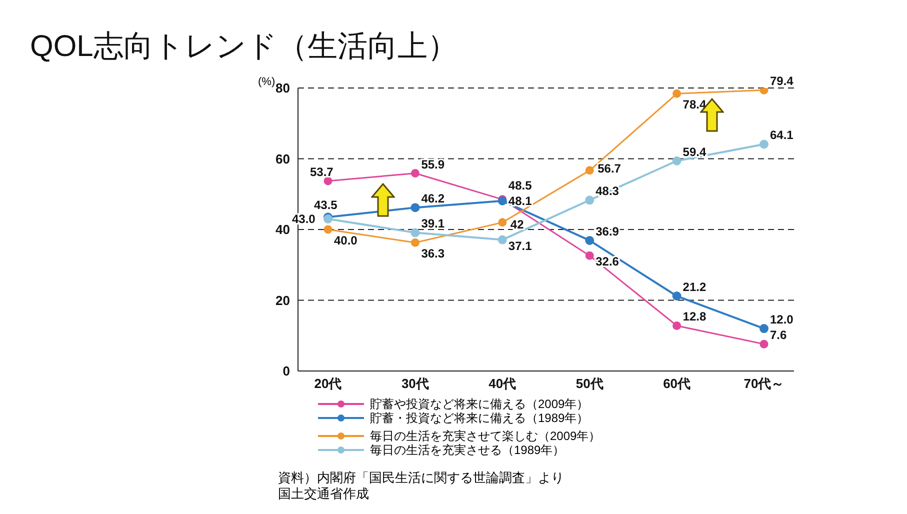 The height and width of the screenshot is (514, 907). I want to click on data-label: 46.2, so click(433, 199).